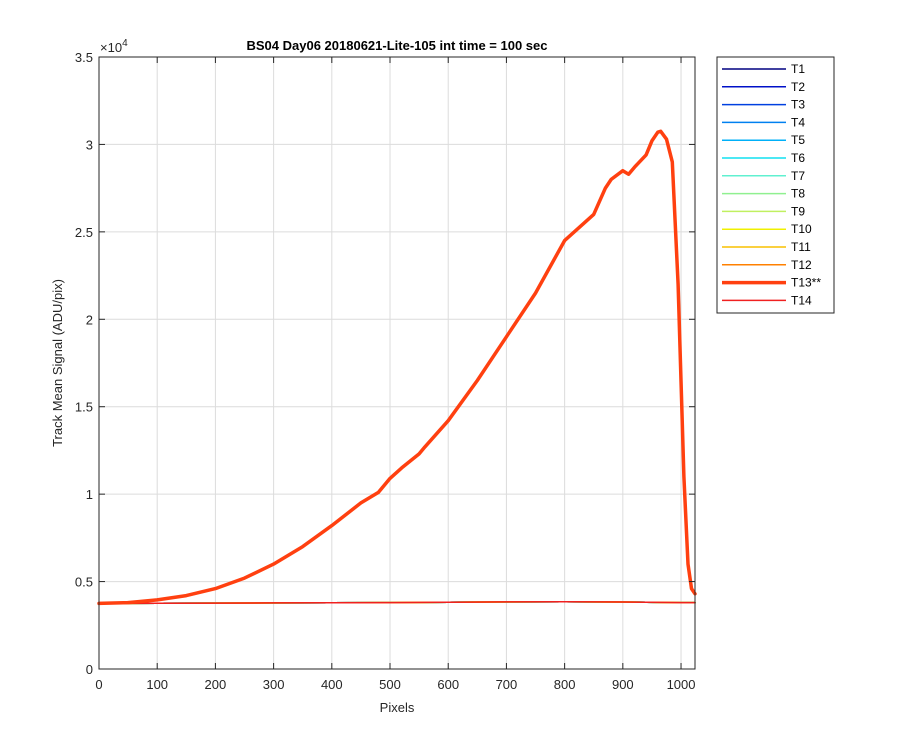  Describe the element at coordinates (84, 57) in the screenshot. I see `y-tick-label: 3.5` at that location.